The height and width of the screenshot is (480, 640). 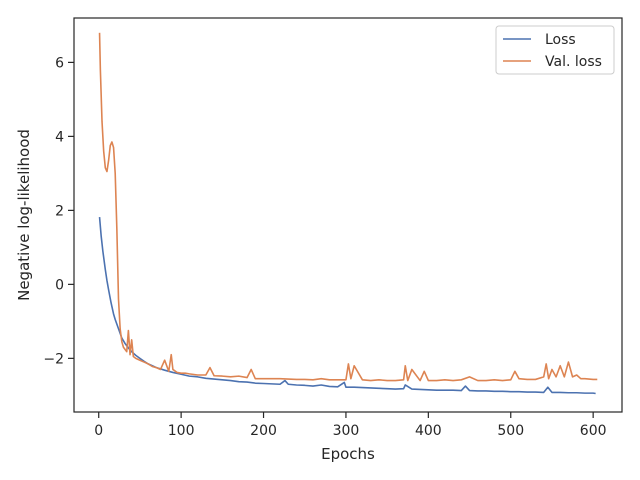 What do you see at coordinates (59, 63) in the screenshot?
I see `y-tick-label: 6` at bounding box center [59, 63].